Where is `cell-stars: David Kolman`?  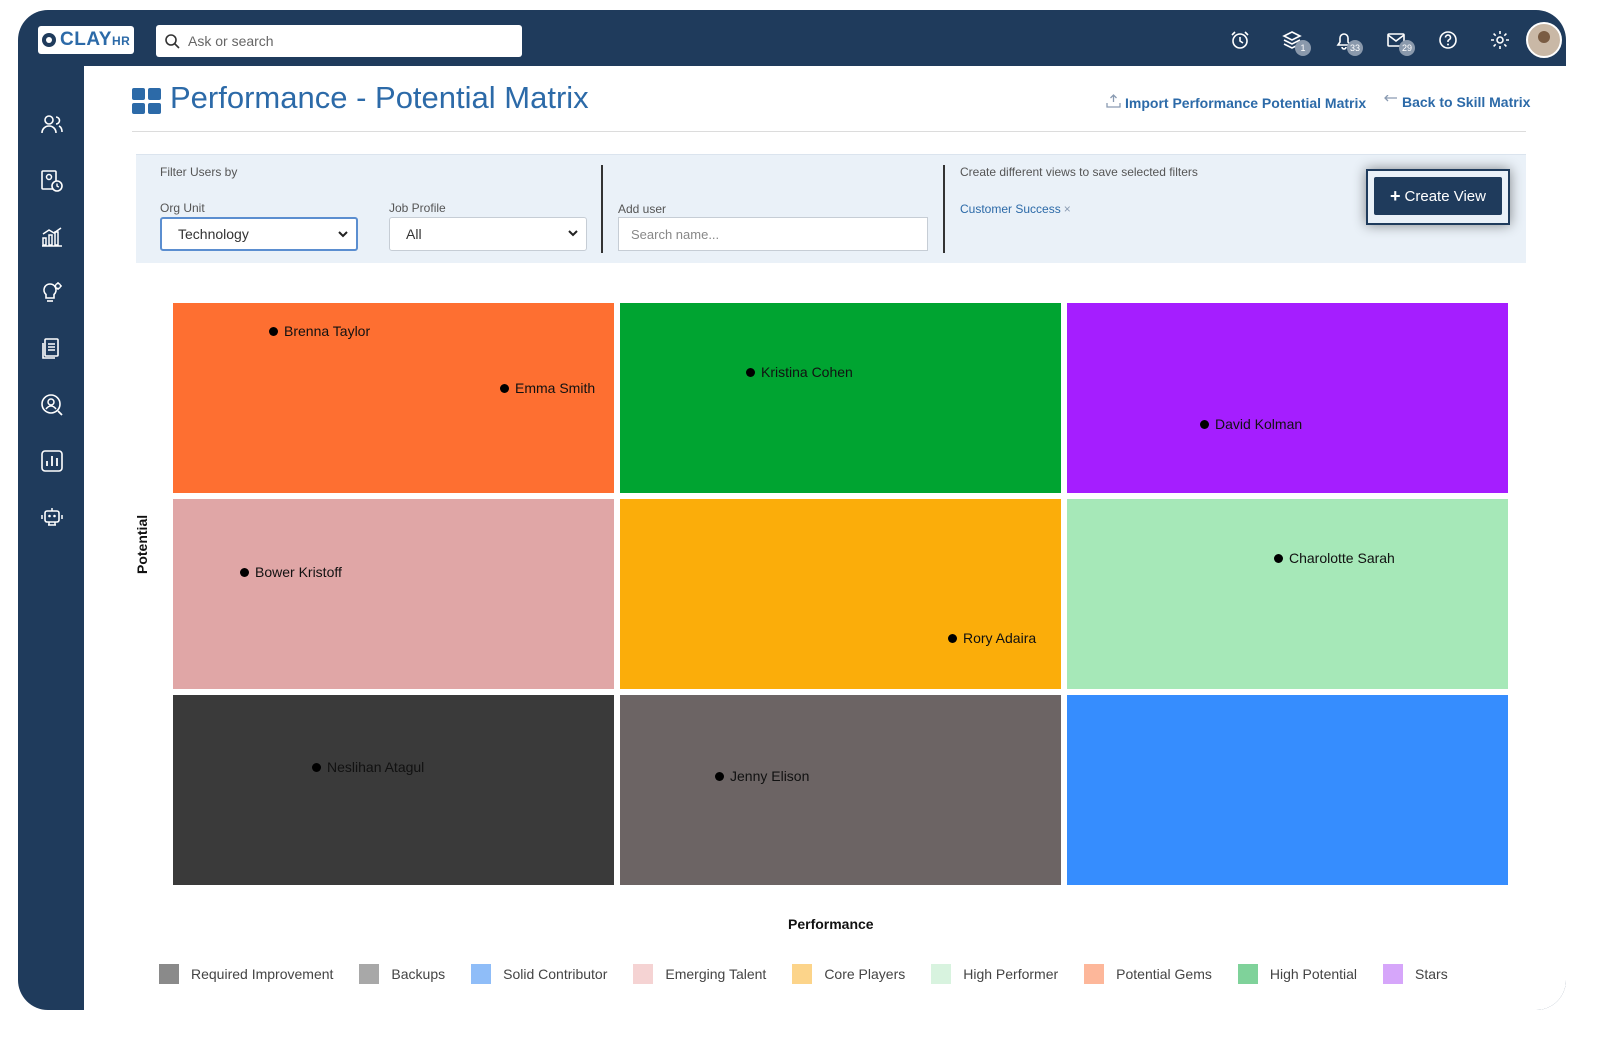 cell-stars: David Kolman is located at coordinates (1287, 398).